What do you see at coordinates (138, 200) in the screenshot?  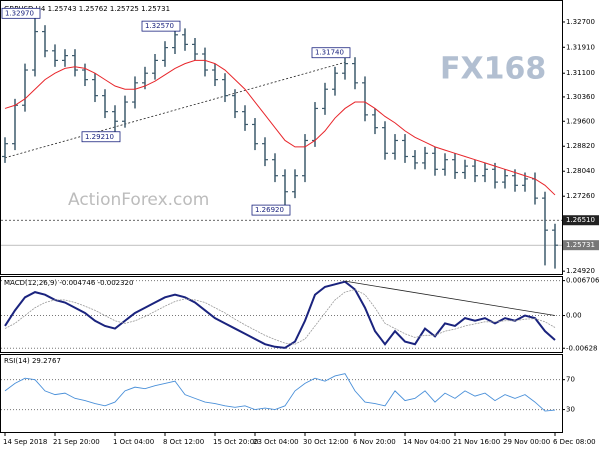 I see `watermark: ActionForex.com` at bounding box center [138, 200].